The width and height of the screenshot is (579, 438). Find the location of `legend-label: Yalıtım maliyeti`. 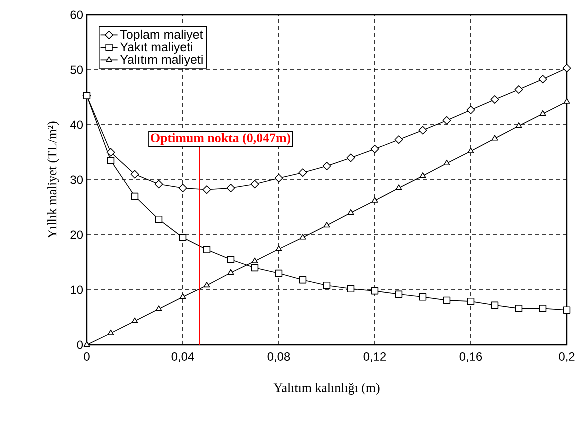

legend-label: Yalıtım maliyeti is located at coordinates (161, 60).